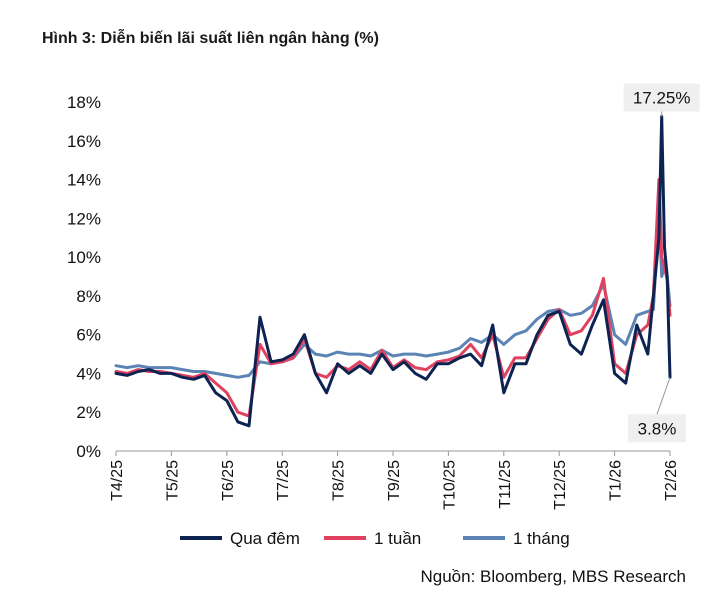 Image resolution: width=726 pixels, height=598 pixels. I want to click on x-tick-label: T9/25, so click(394, 480).